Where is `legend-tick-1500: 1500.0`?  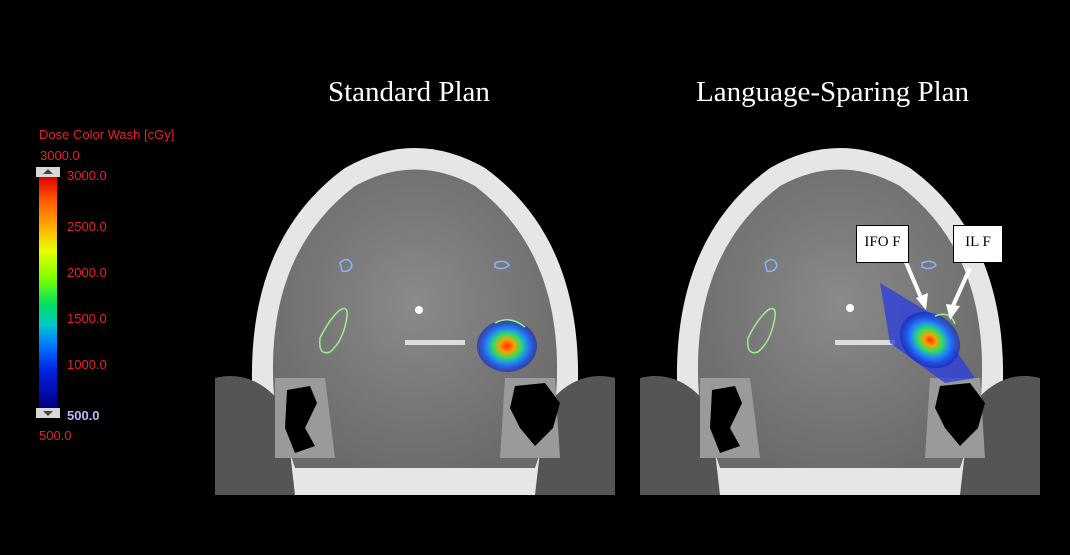 legend-tick-1500: 1500.0 is located at coordinates (87, 318).